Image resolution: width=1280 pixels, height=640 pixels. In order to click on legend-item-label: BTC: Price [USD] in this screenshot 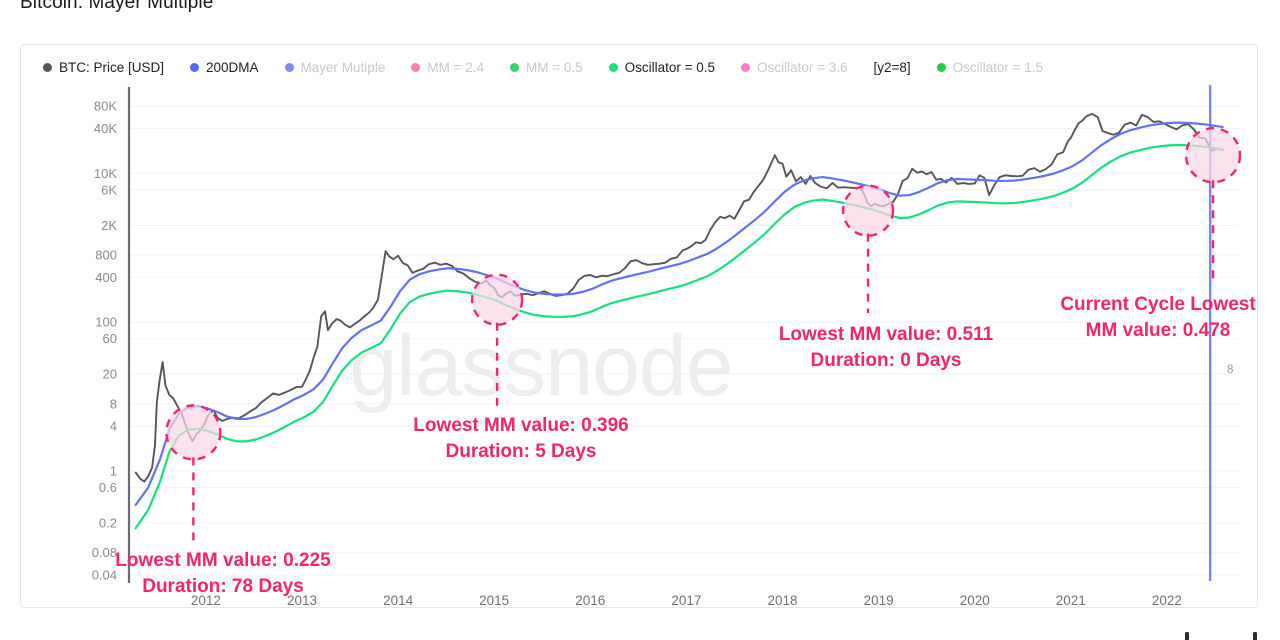, I will do `click(112, 67)`.